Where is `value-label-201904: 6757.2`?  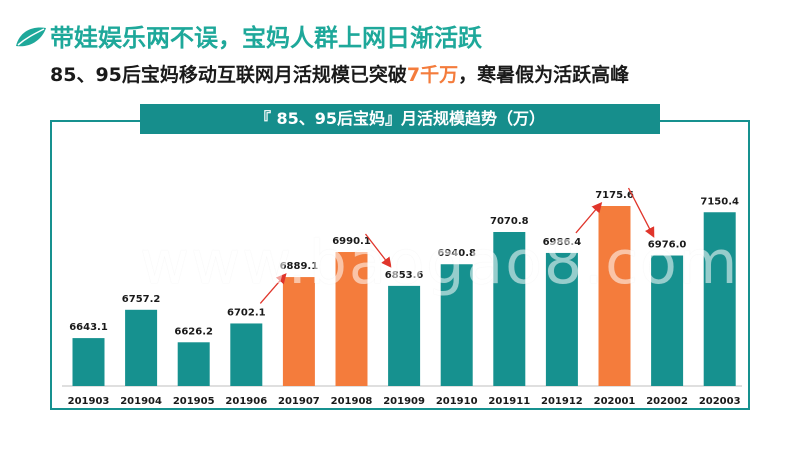 value-label-201904: 6757.2 is located at coordinates (141, 299).